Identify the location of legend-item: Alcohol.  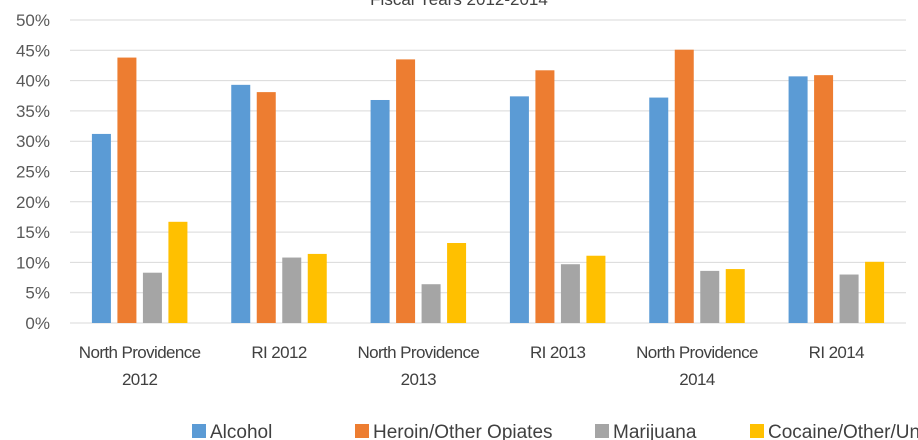
(232, 431).